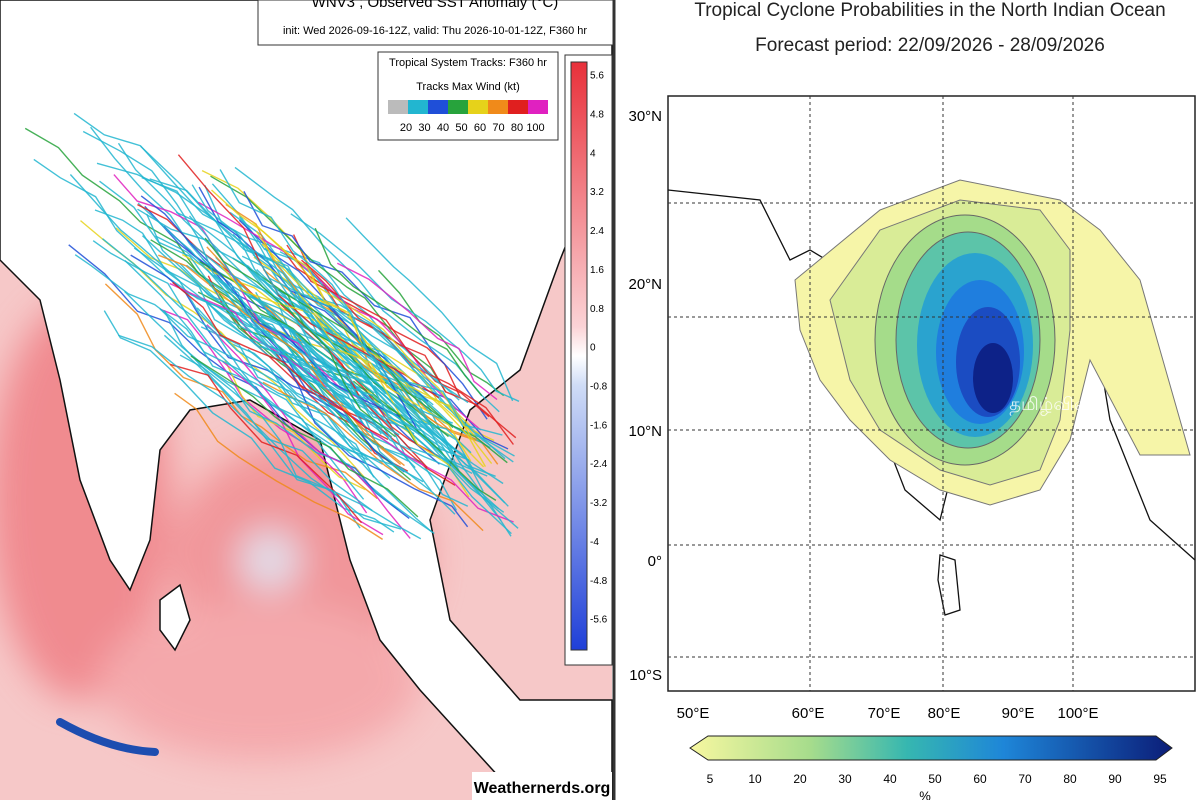  Describe the element at coordinates (1115, 779) in the screenshot. I see `probability-tick-label: 90` at that location.